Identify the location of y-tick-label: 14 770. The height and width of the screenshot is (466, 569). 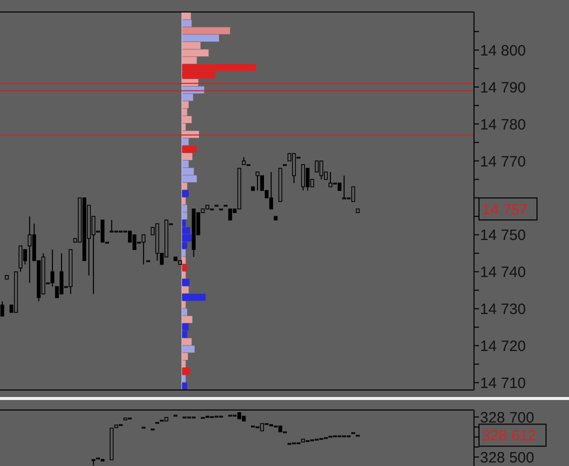
(503, 161).